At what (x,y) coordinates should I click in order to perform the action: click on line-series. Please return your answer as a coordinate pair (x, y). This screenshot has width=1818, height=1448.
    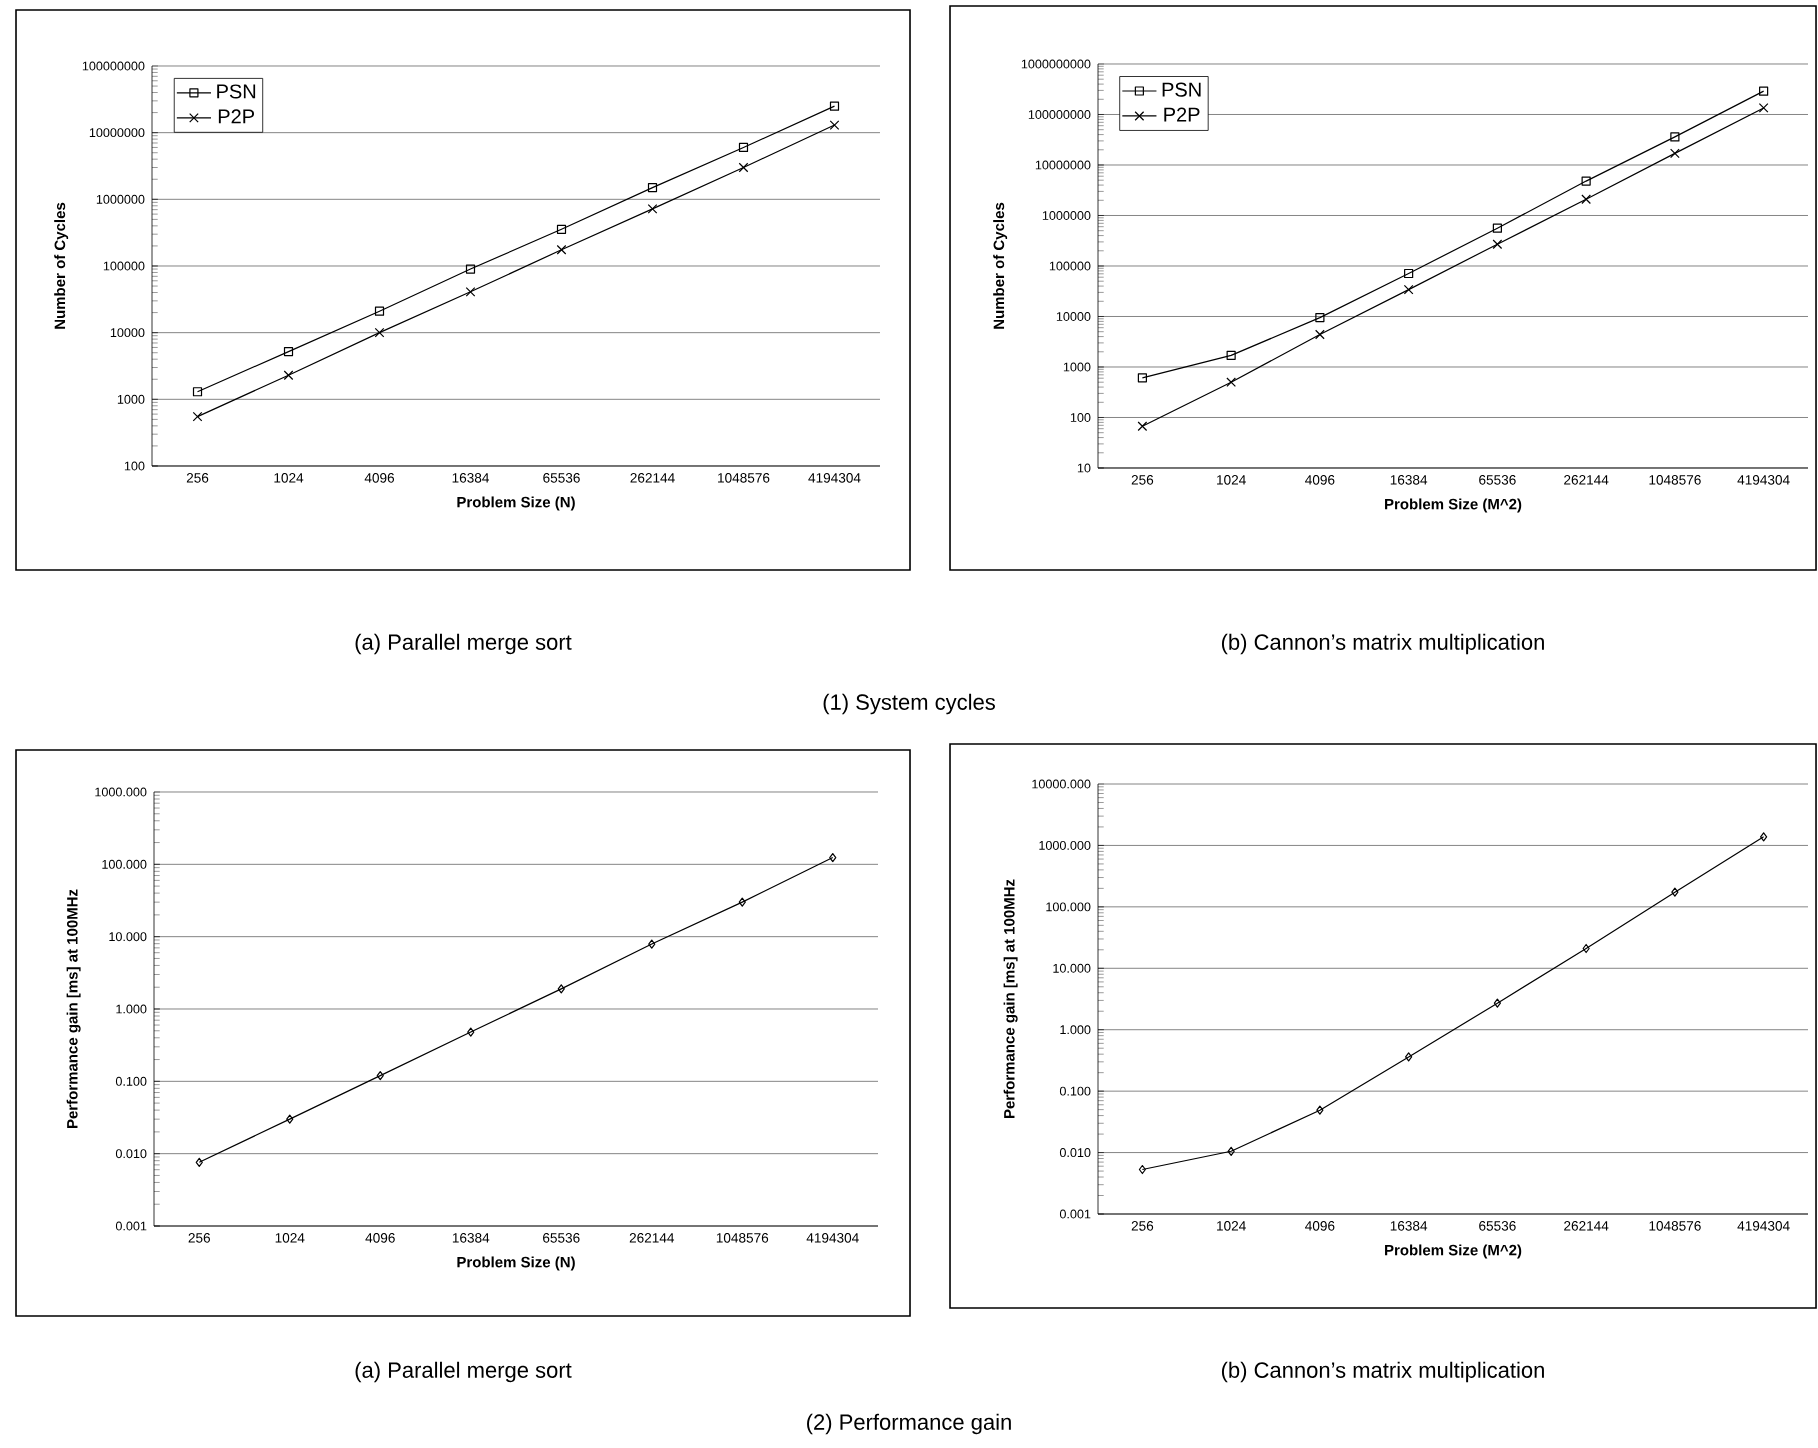
    Looking at the image, I should click on (1453, 234).